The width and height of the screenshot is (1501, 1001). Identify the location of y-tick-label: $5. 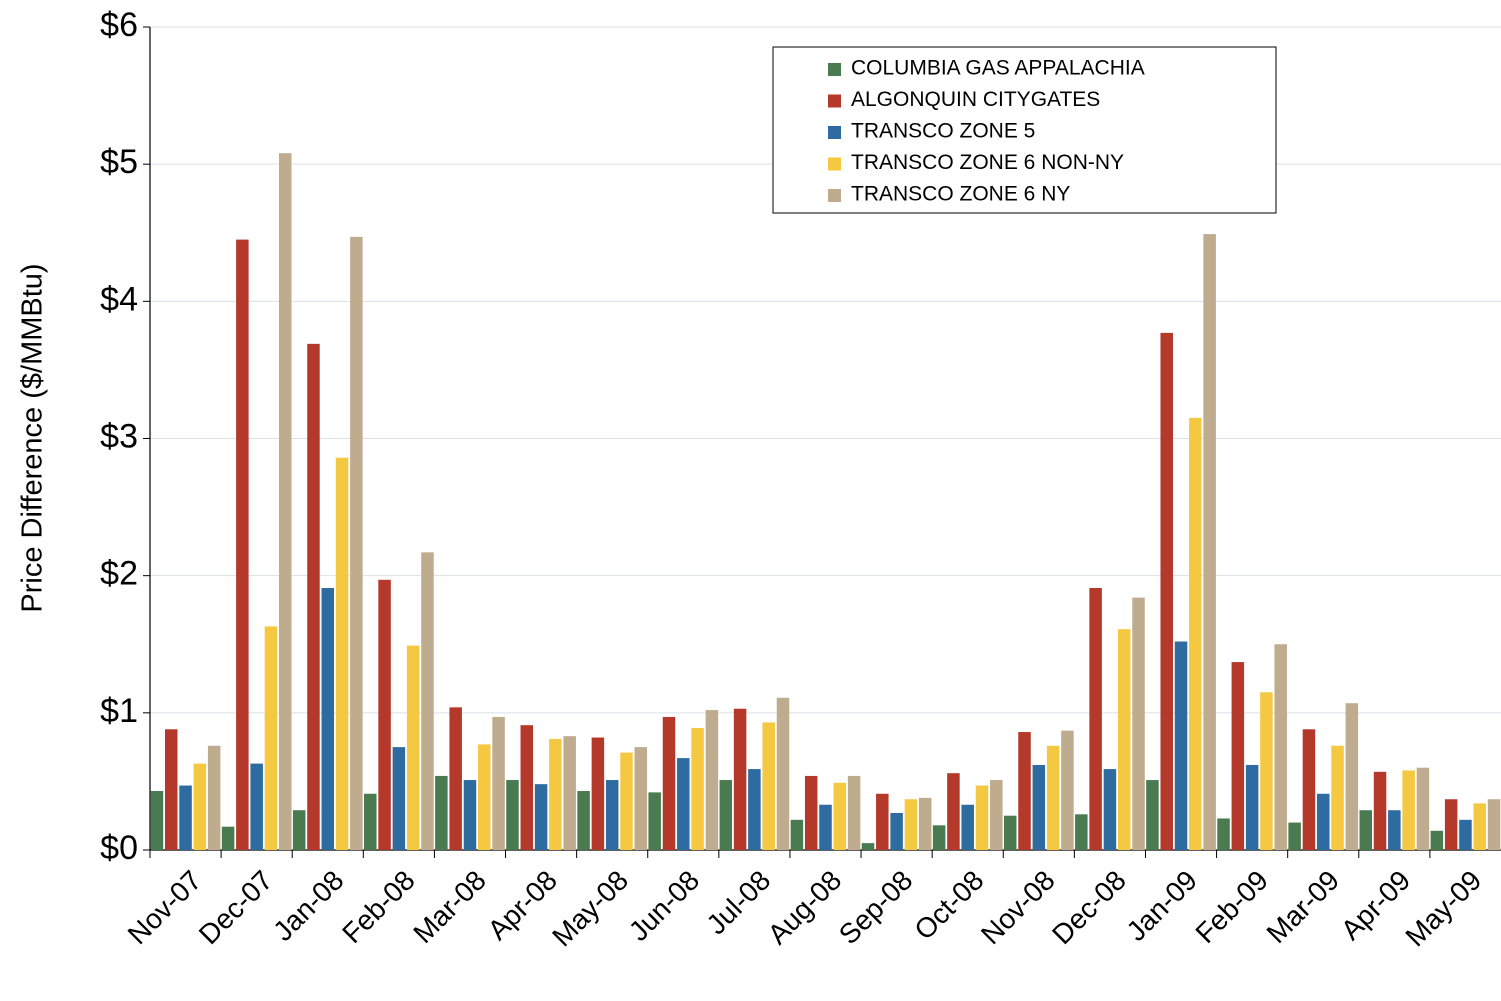
(119, 162).